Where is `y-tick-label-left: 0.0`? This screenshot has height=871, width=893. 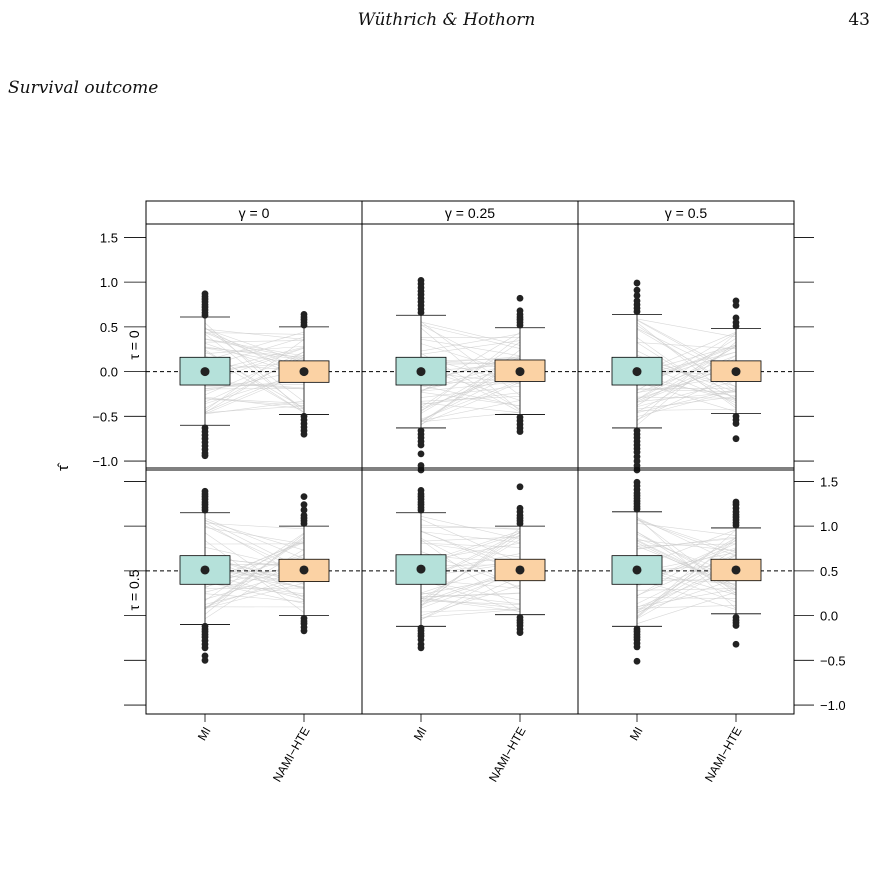
y-tick-label-left: 0.0 is located at coordinates (109, 372).